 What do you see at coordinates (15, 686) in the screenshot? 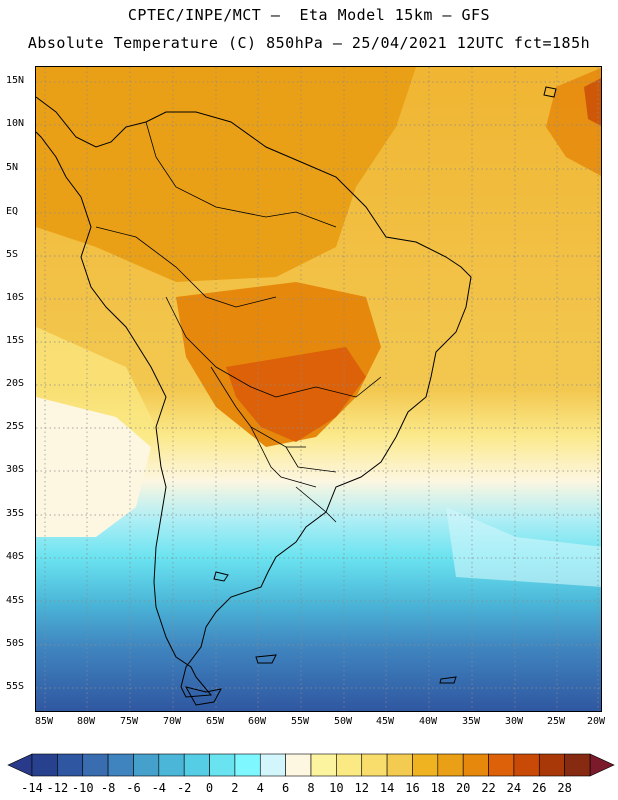
I see `lat-label: 55S` at bounding box center [15, 686].